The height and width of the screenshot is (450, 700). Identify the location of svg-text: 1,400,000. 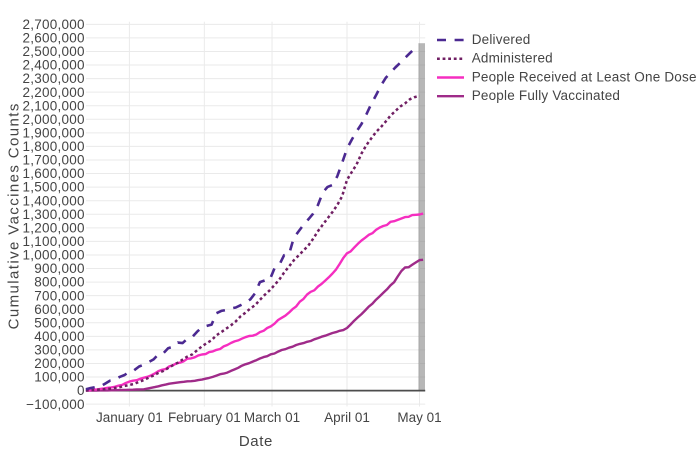
(53, 200).